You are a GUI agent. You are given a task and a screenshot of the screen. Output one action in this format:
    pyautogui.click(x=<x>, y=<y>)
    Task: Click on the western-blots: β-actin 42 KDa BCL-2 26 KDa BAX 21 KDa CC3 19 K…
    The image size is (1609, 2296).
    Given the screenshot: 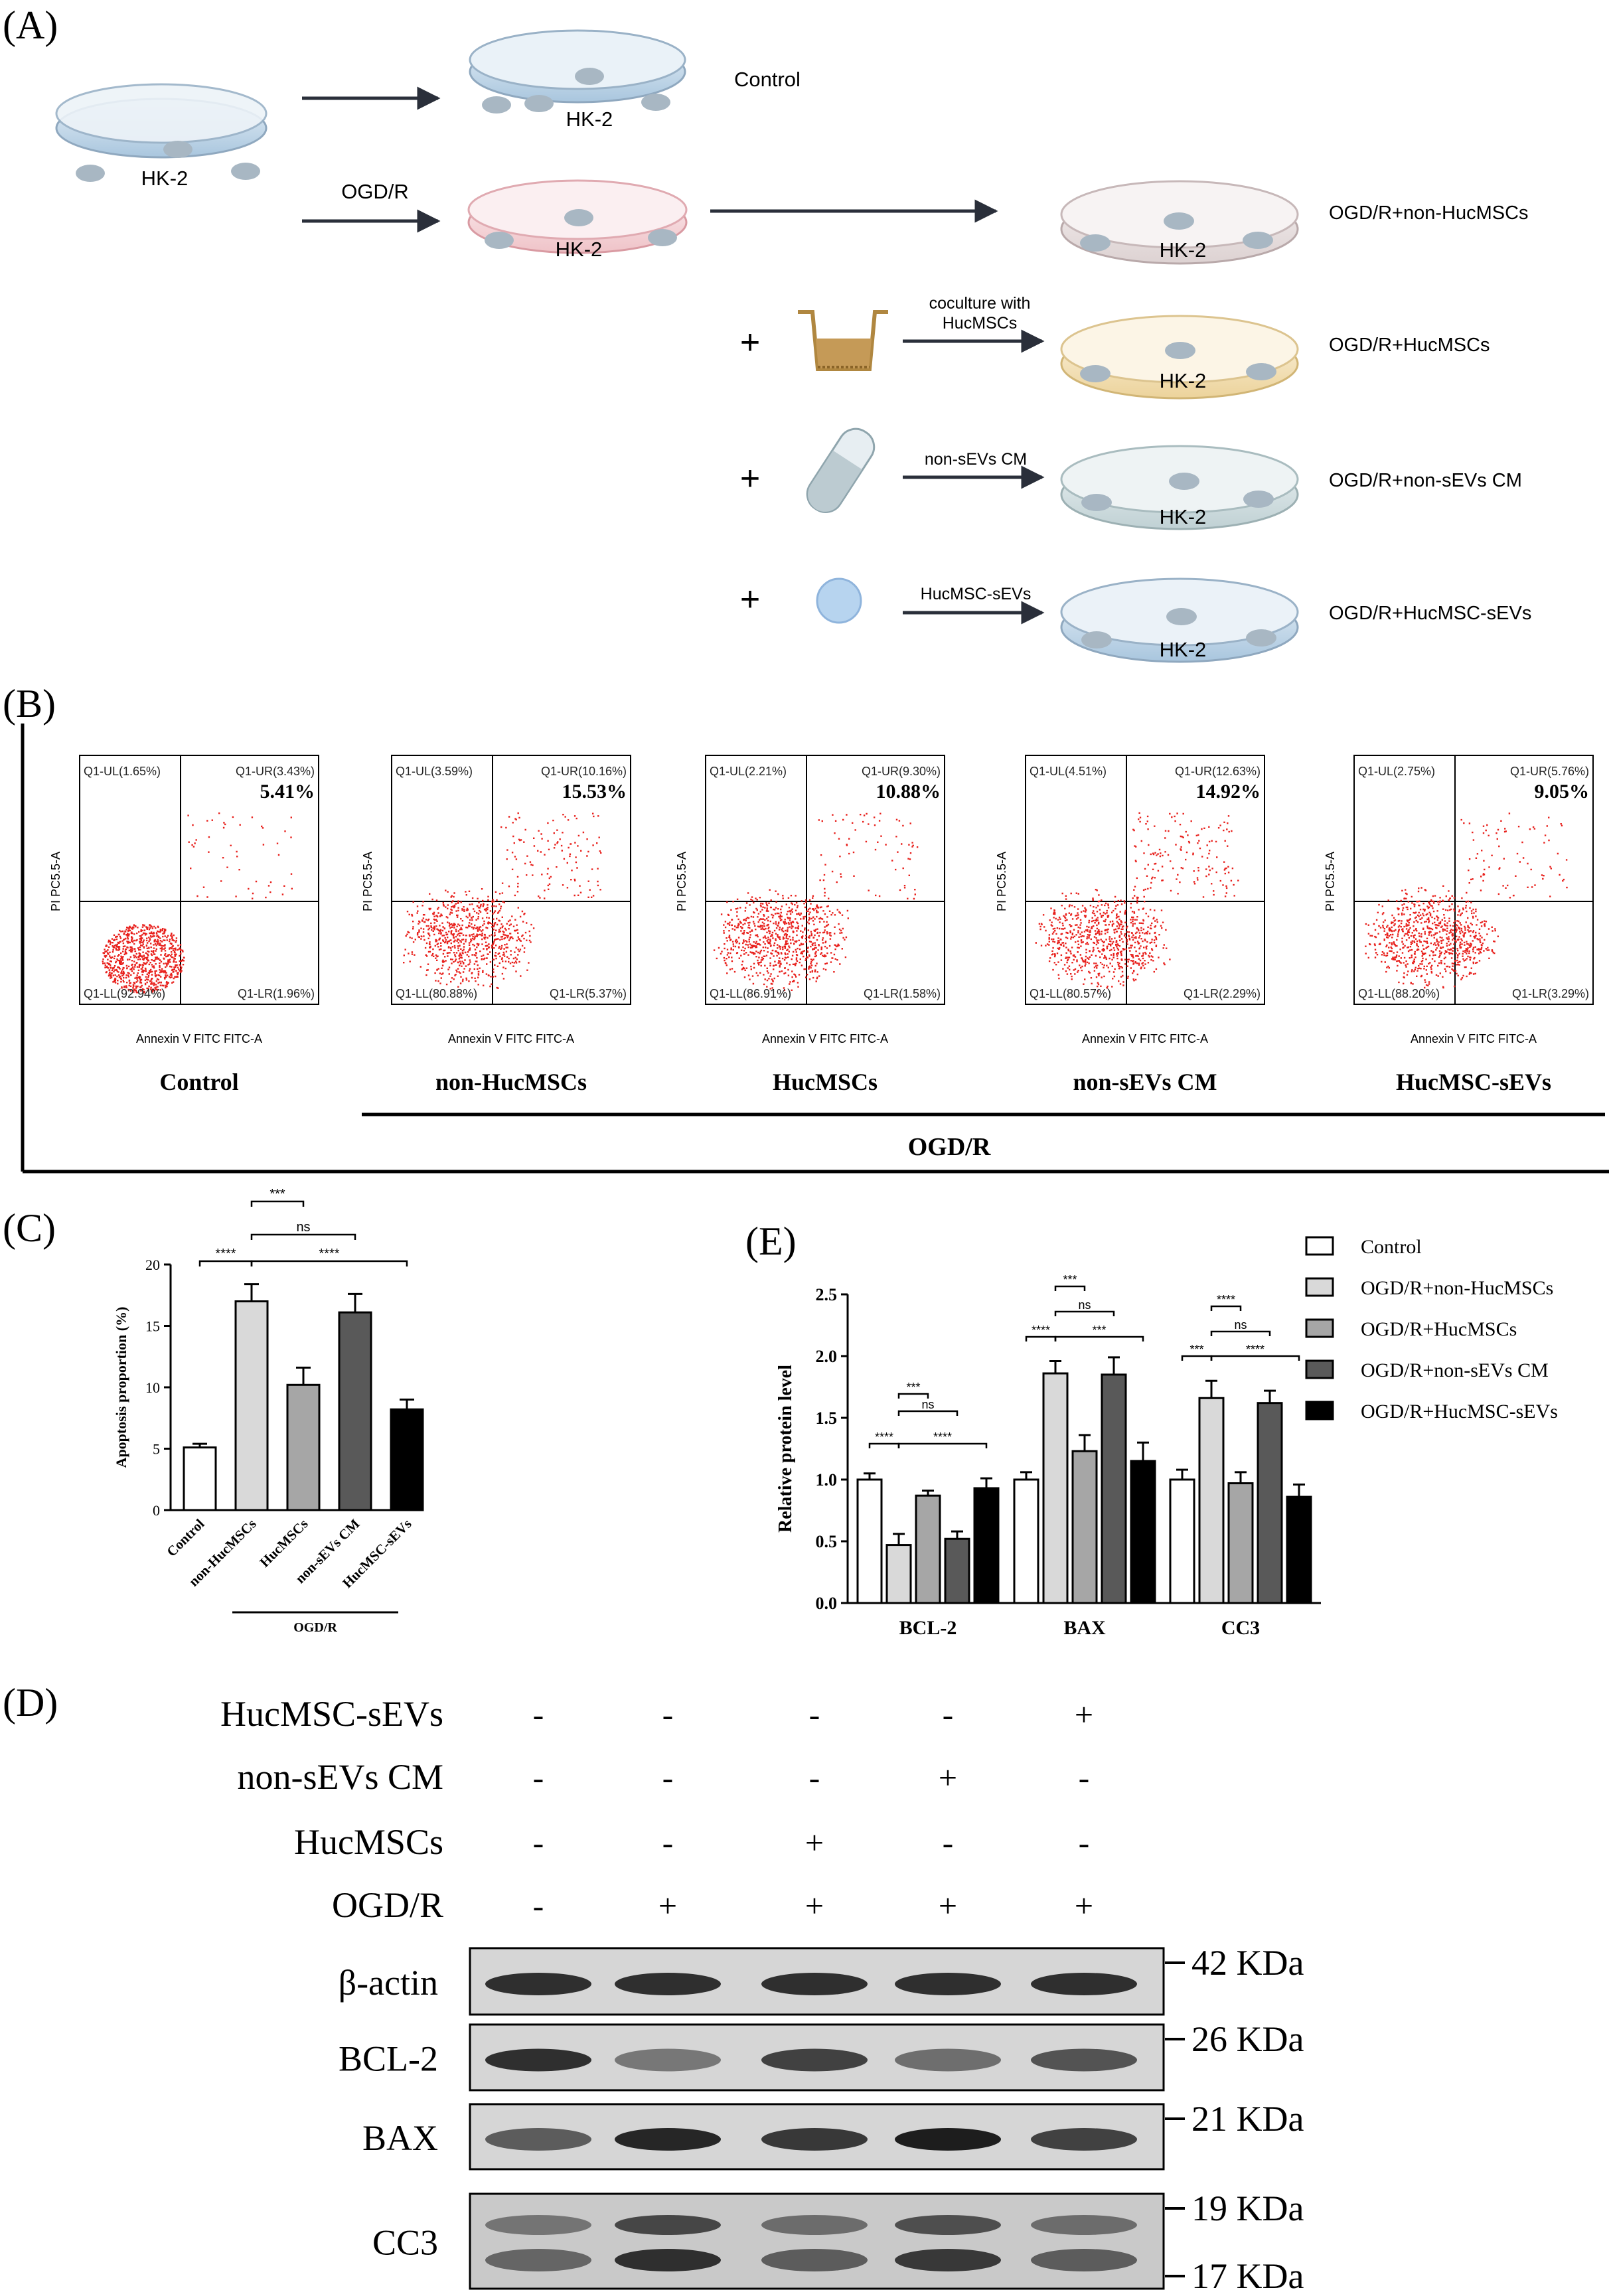 What is the action you would take?
    pyautogui.click(x=821, y=2119)
    